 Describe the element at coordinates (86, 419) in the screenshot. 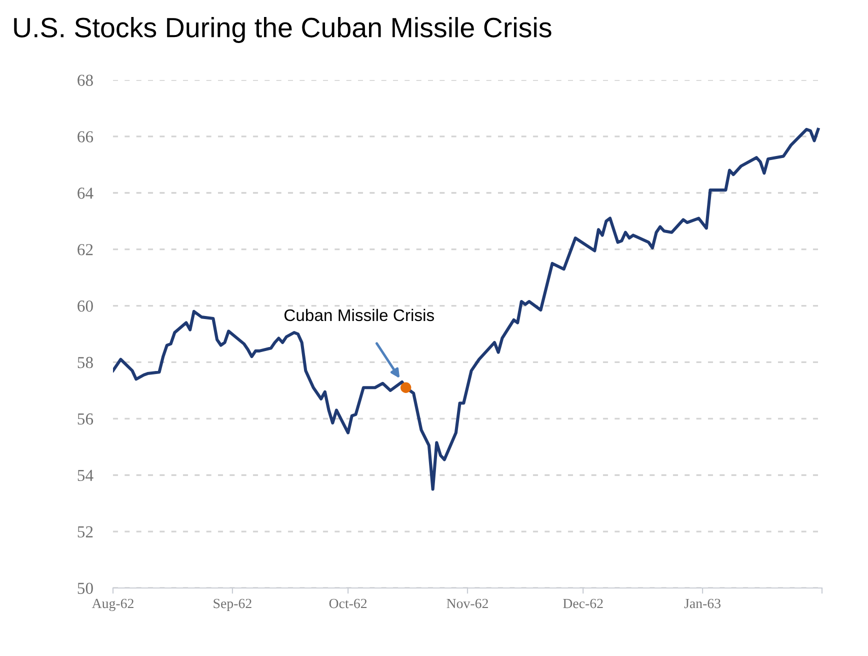

I see `y-tick-label: 56` at that location.